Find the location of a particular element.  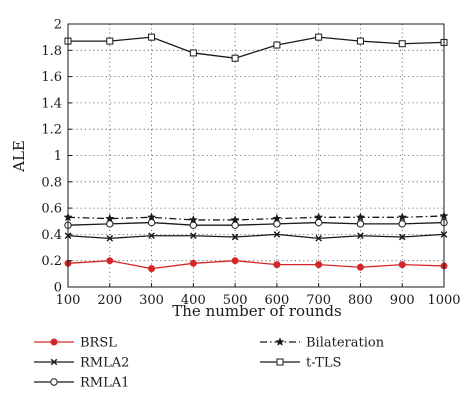

y-tick-label: 0 is located at coordinates (58, 288).